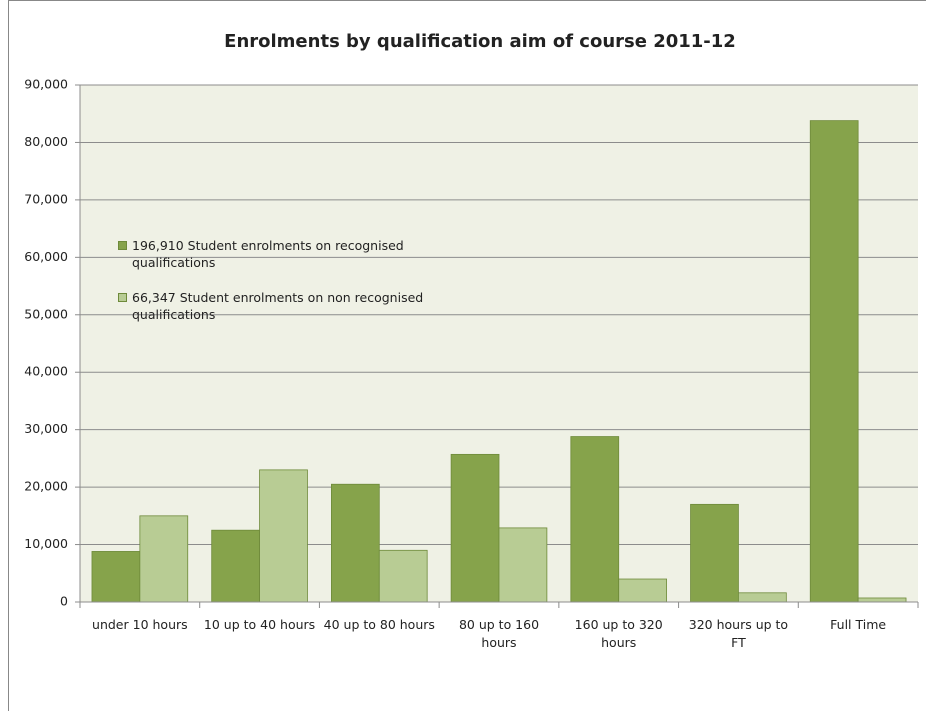 This screenshot has height=711, width=926. I want to click on y-tick-label: 0, so click(64, 601).